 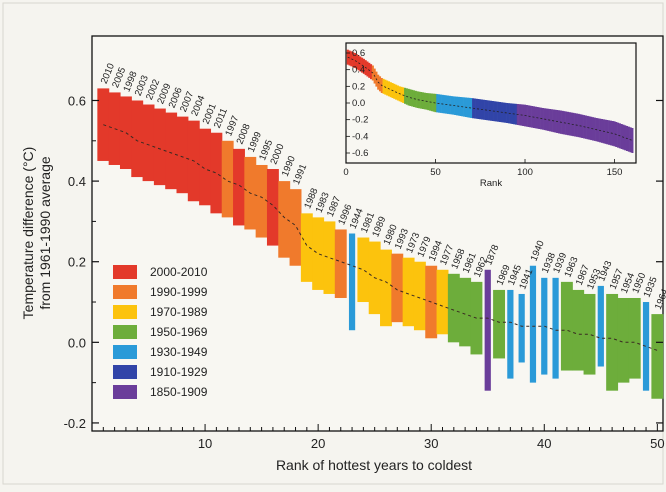 I want to click on y-tick-label: 0.4, so click(x=77, y=181).